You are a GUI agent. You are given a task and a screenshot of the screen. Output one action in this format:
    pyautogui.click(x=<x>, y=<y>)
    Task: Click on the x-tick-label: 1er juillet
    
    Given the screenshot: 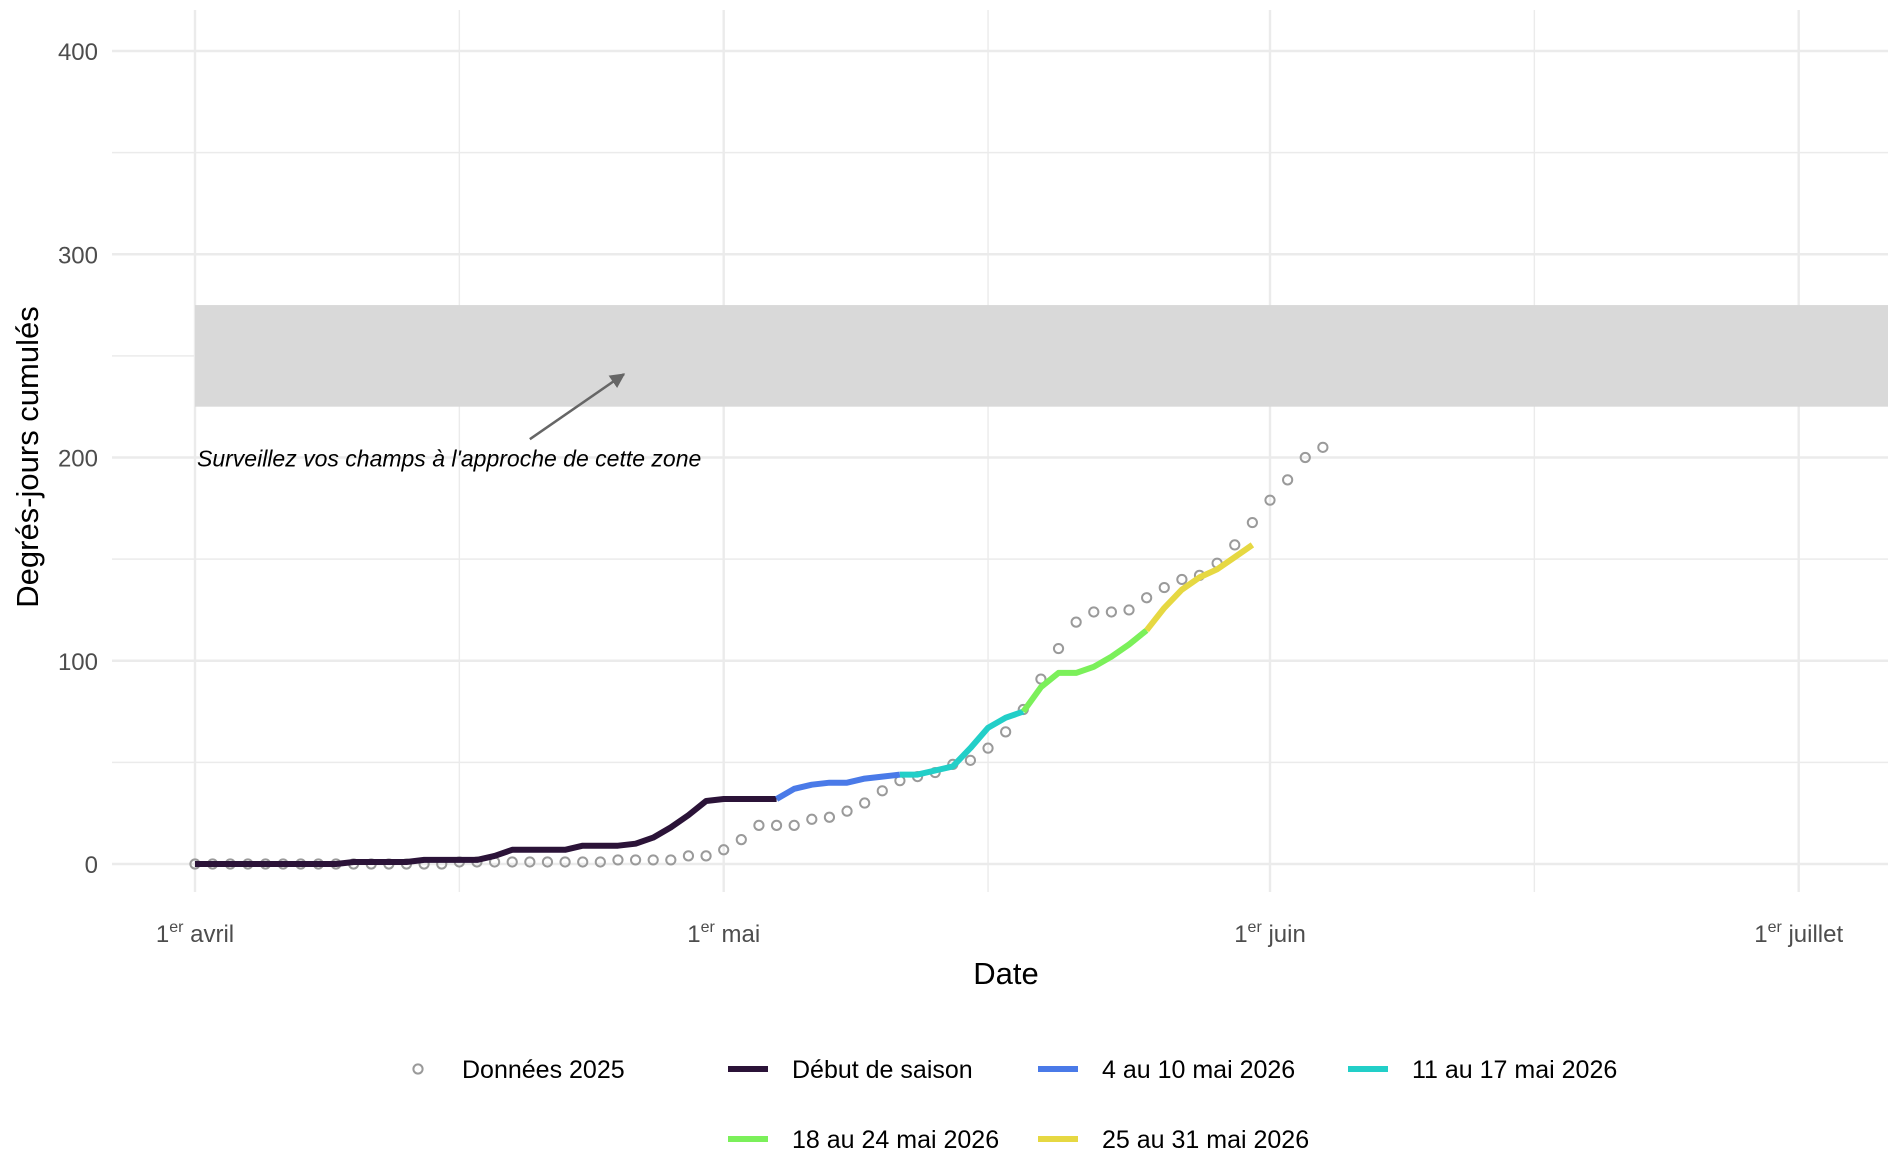 What is the action you would take?
    pyautogui.click(x=1798, y=933)
    